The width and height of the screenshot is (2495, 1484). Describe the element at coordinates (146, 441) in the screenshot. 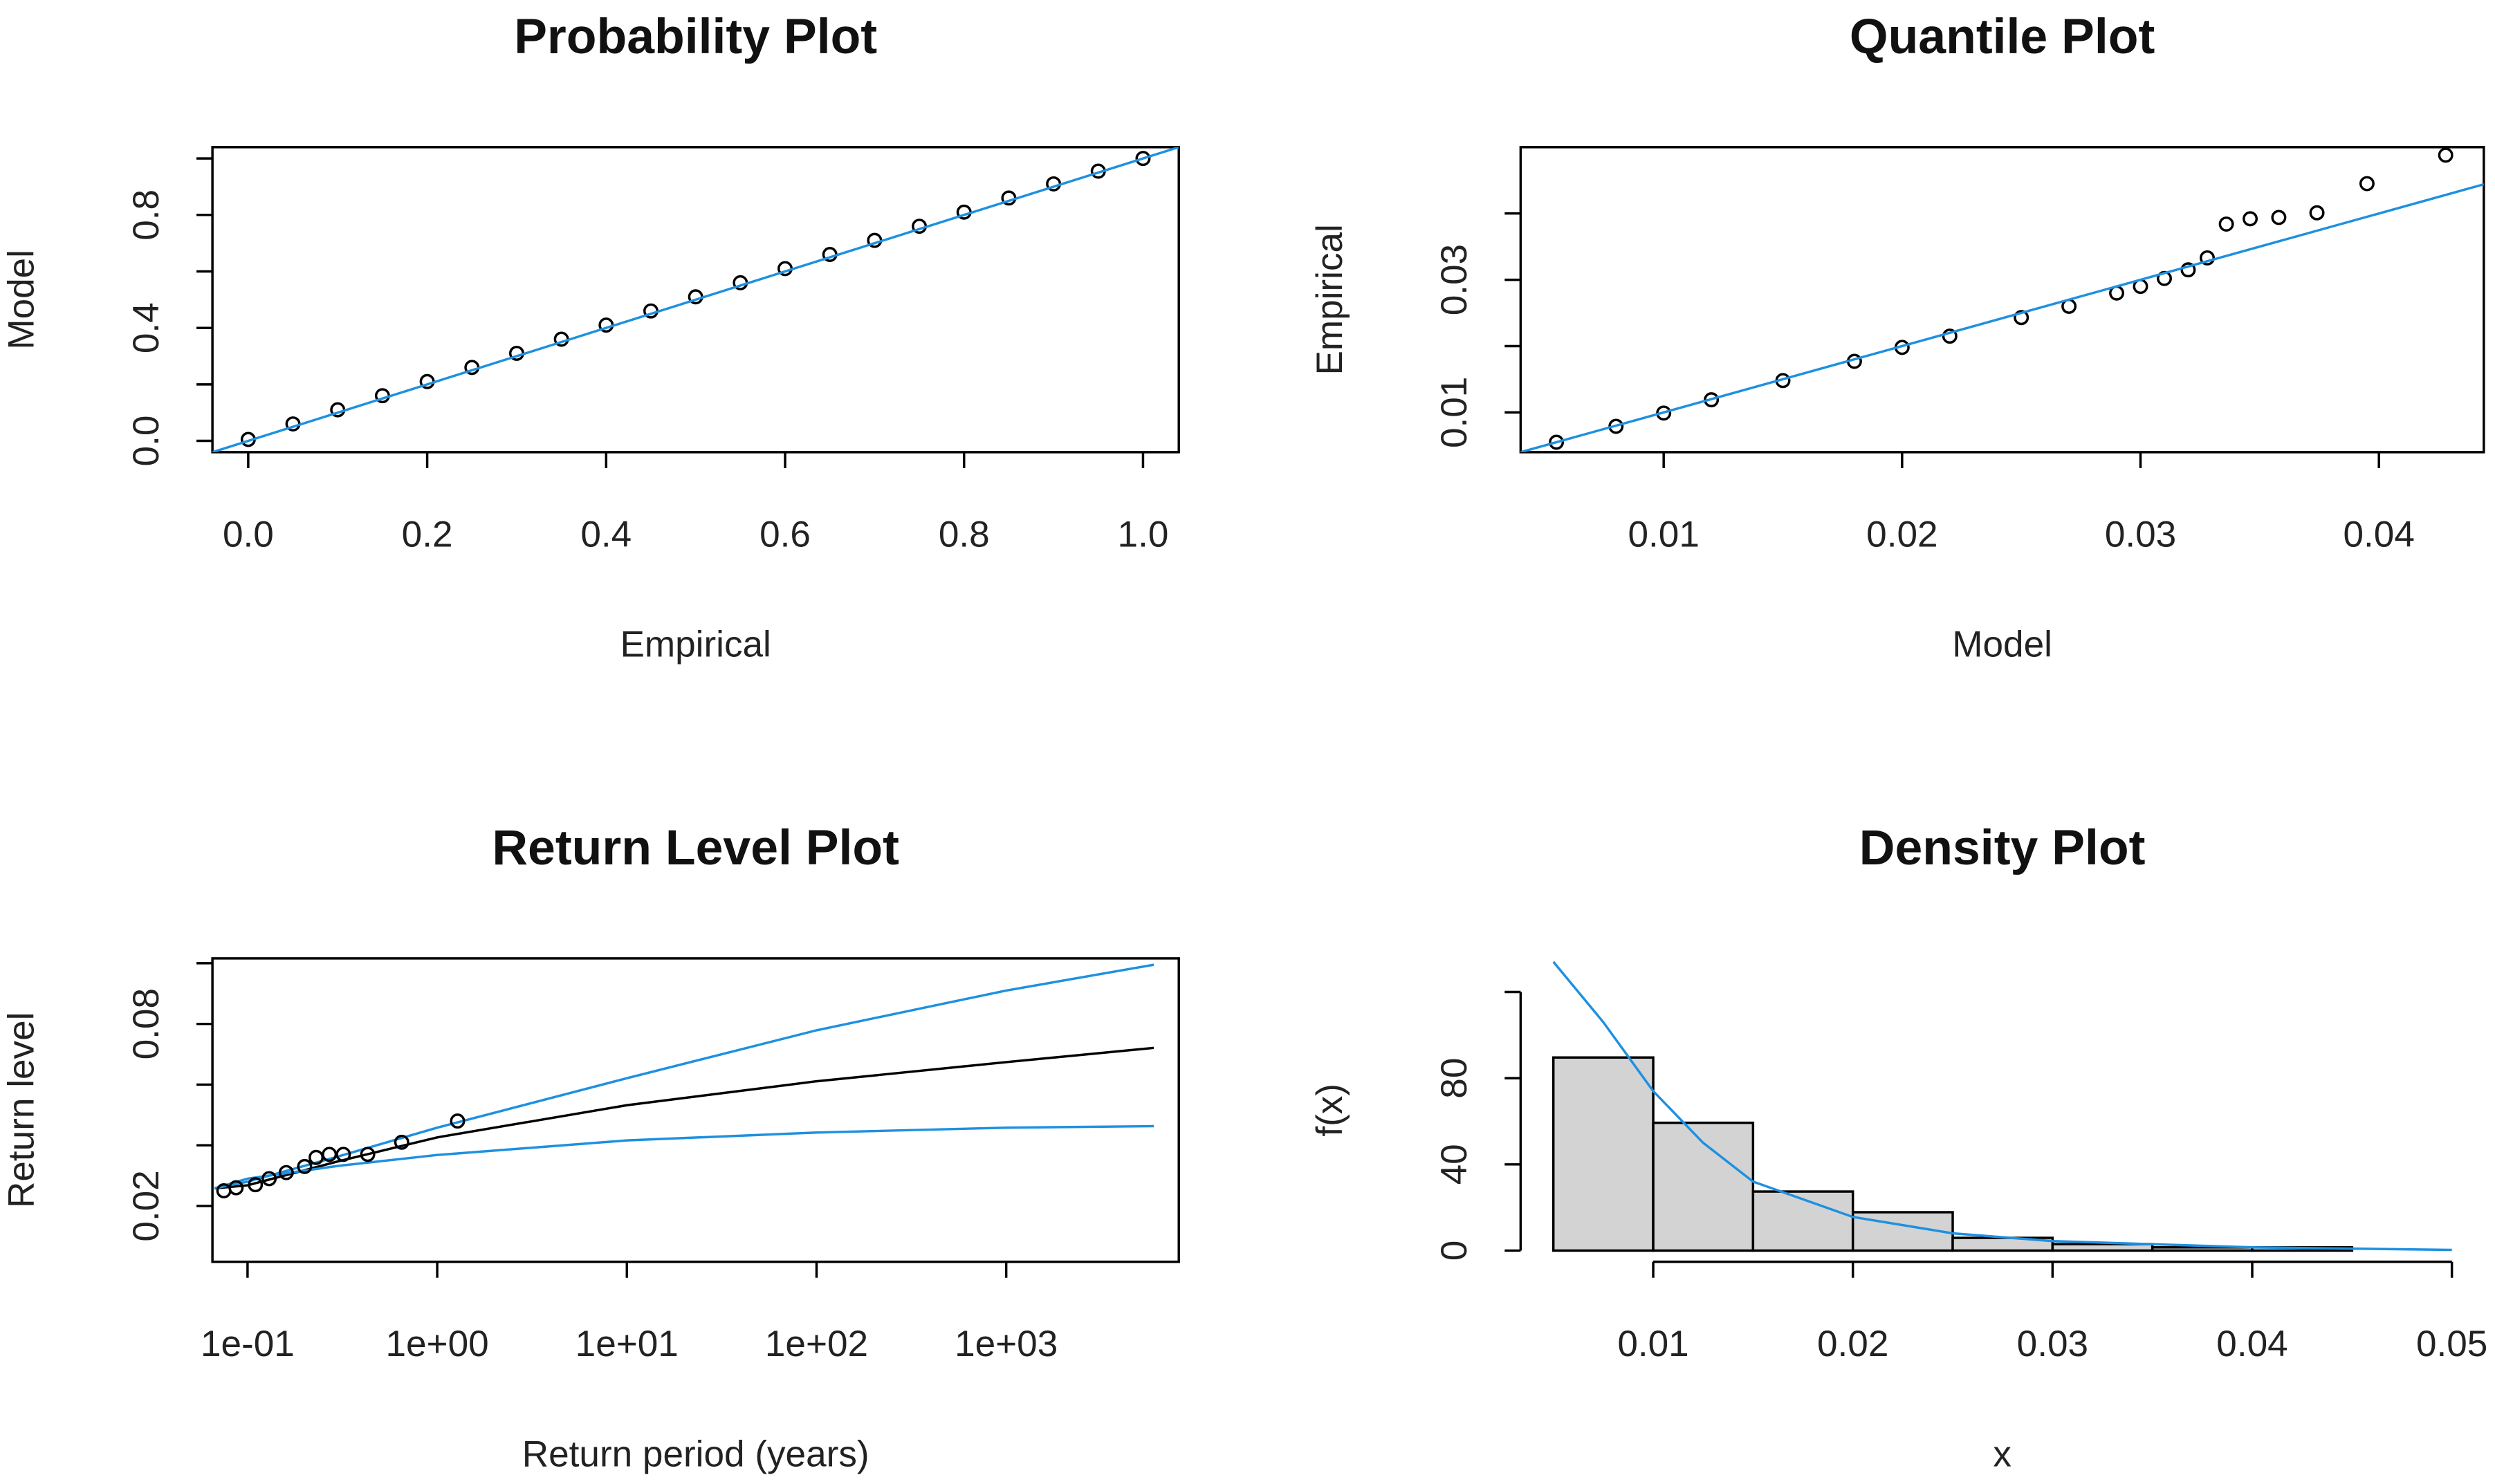

I see `y-tick-label: 0.0` at that location.